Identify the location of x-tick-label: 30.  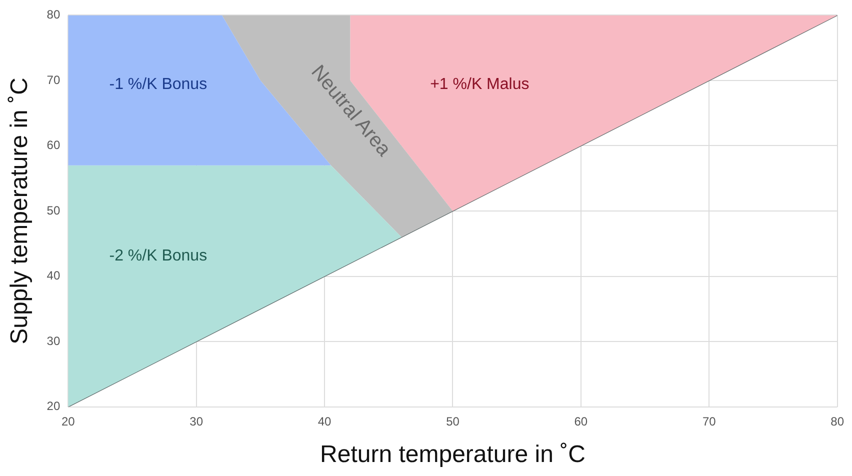
(197, 421).